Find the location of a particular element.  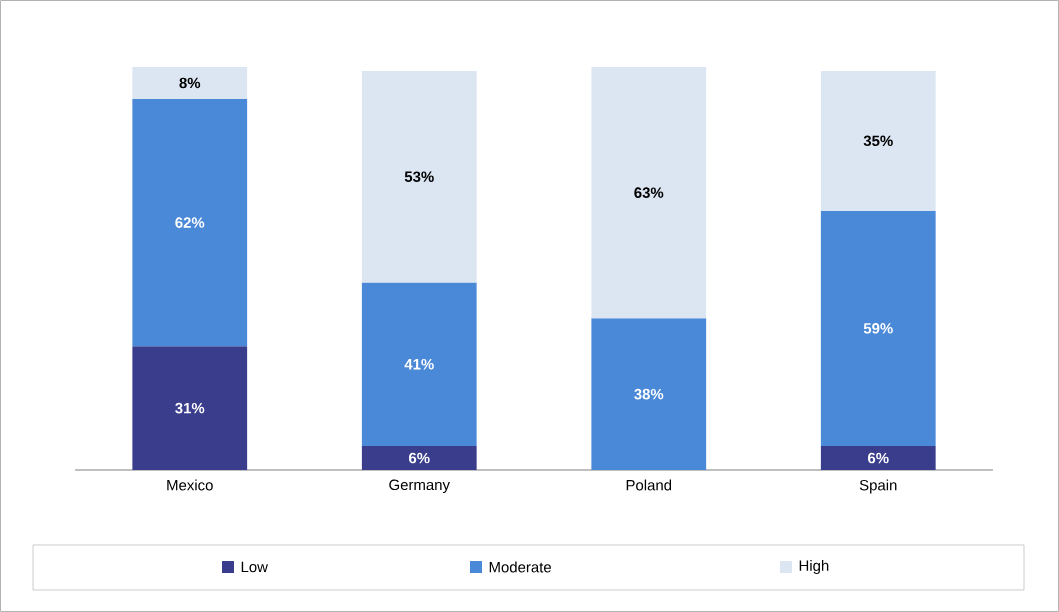

data-label: 8% is located at coordinates (190, 83).